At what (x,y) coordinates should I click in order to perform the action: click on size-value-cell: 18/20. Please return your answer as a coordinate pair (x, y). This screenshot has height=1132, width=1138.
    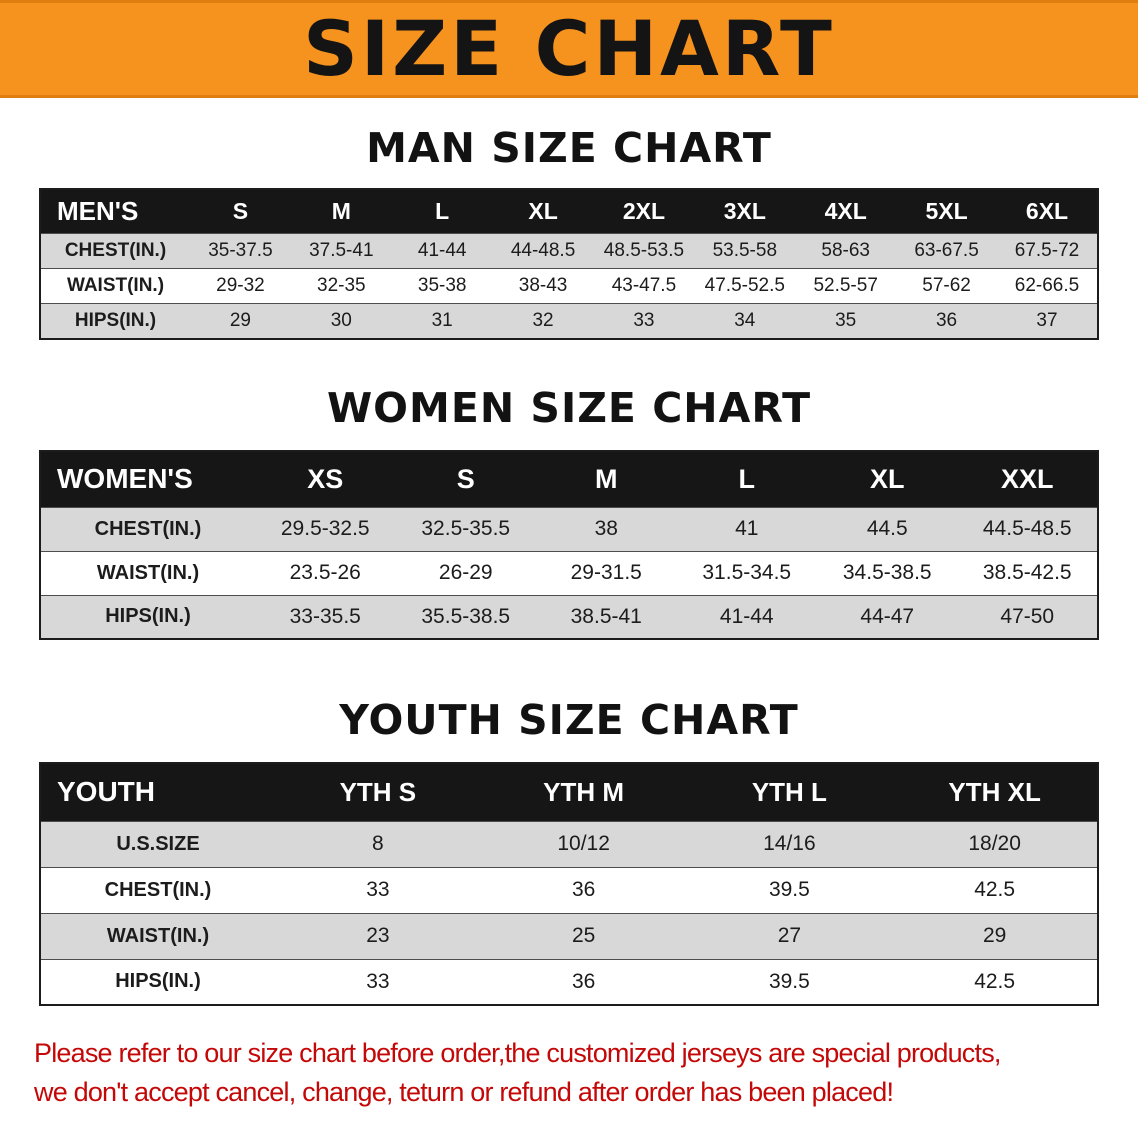
    Looking at the image, I should click on (995, 843).